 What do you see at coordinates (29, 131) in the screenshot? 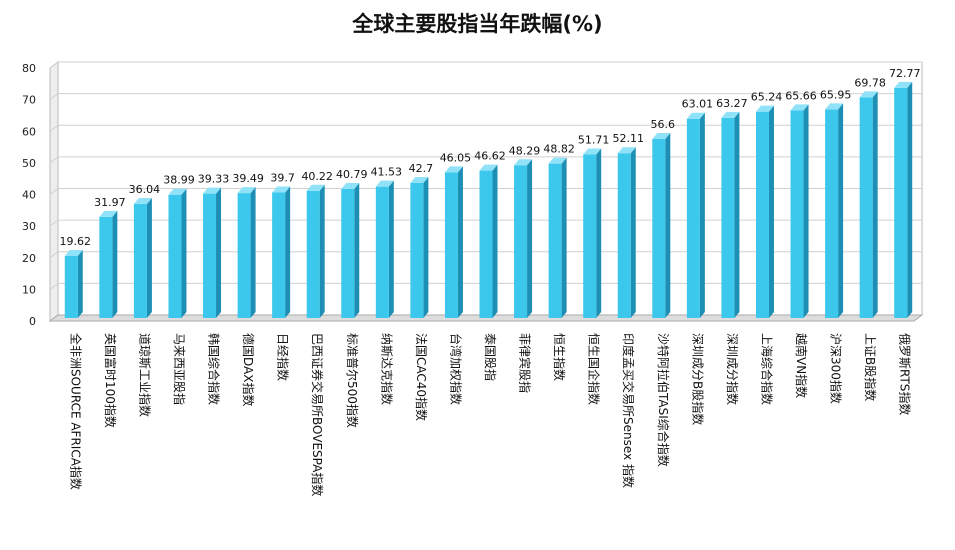
I see `y-tick-label: 60` at bounding box center [29, 131].